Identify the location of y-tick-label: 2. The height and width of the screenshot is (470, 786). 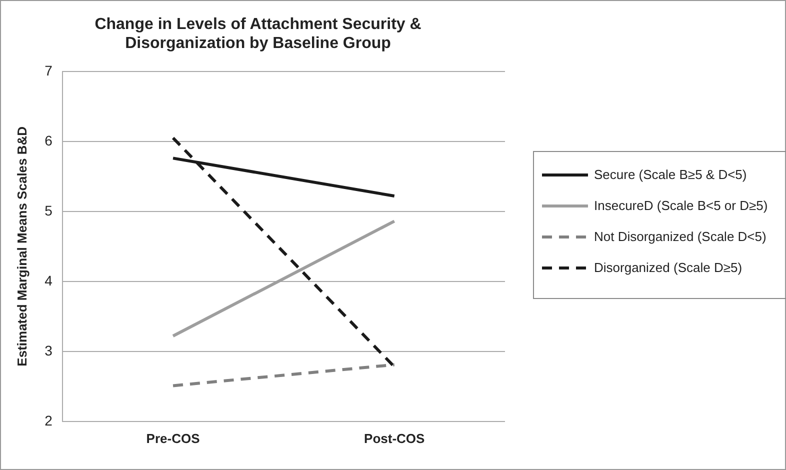
(48, 420).